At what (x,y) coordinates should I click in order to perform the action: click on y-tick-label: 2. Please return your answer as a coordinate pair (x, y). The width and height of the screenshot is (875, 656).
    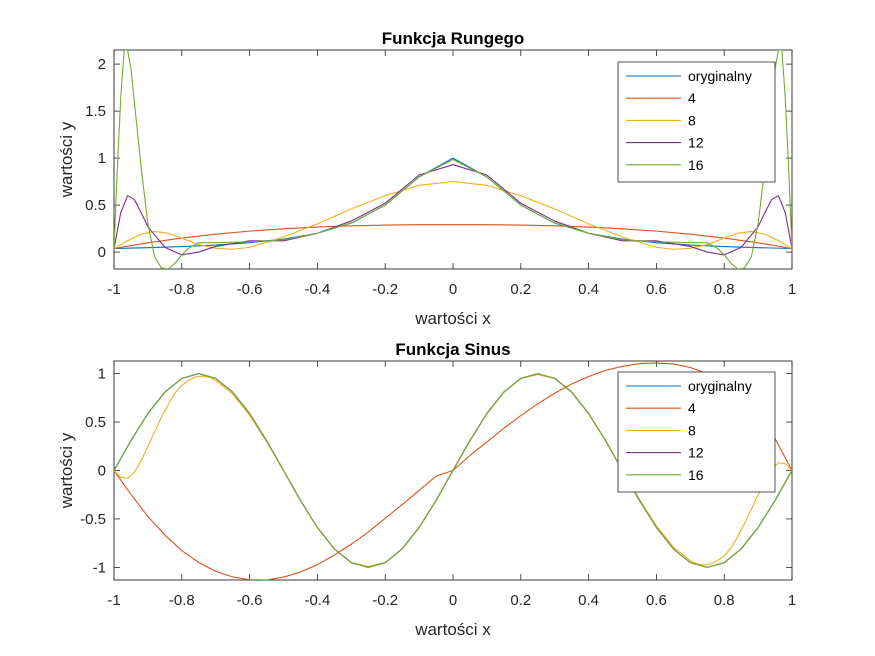
    Looking at the image, I should click on (102, 64).